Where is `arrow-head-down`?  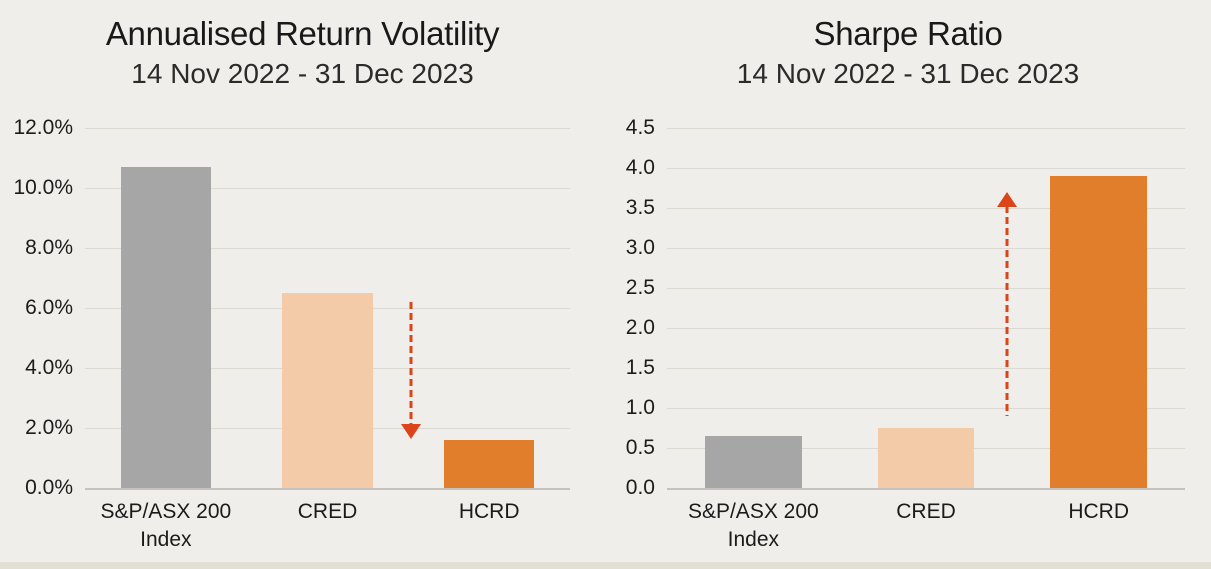
arrow-head-down is located at coordinates (410, 431).